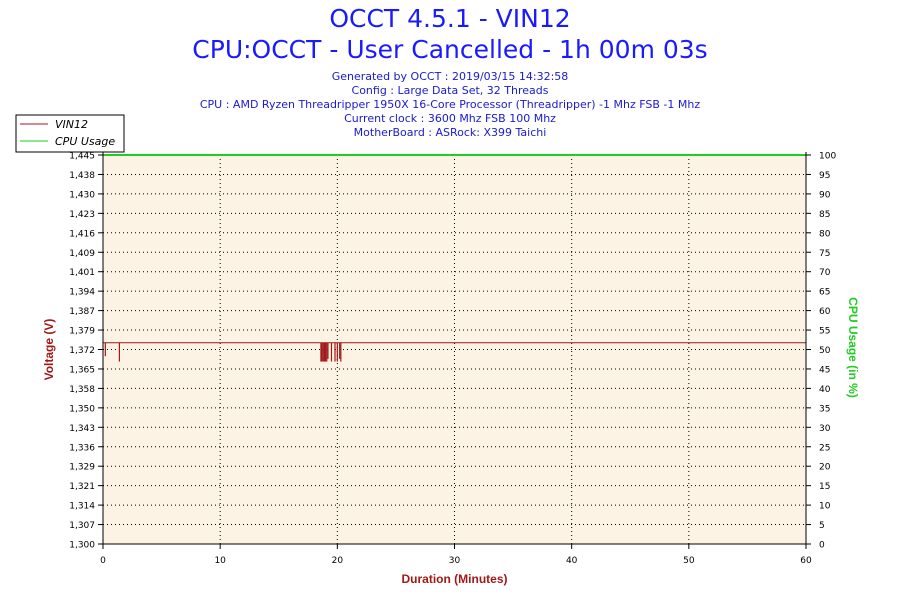 This screenshot has width=900, height=600. Describe the element at coordinates (824, 176) in the screenshot. I see `y2-tick-label: 95` at that location.